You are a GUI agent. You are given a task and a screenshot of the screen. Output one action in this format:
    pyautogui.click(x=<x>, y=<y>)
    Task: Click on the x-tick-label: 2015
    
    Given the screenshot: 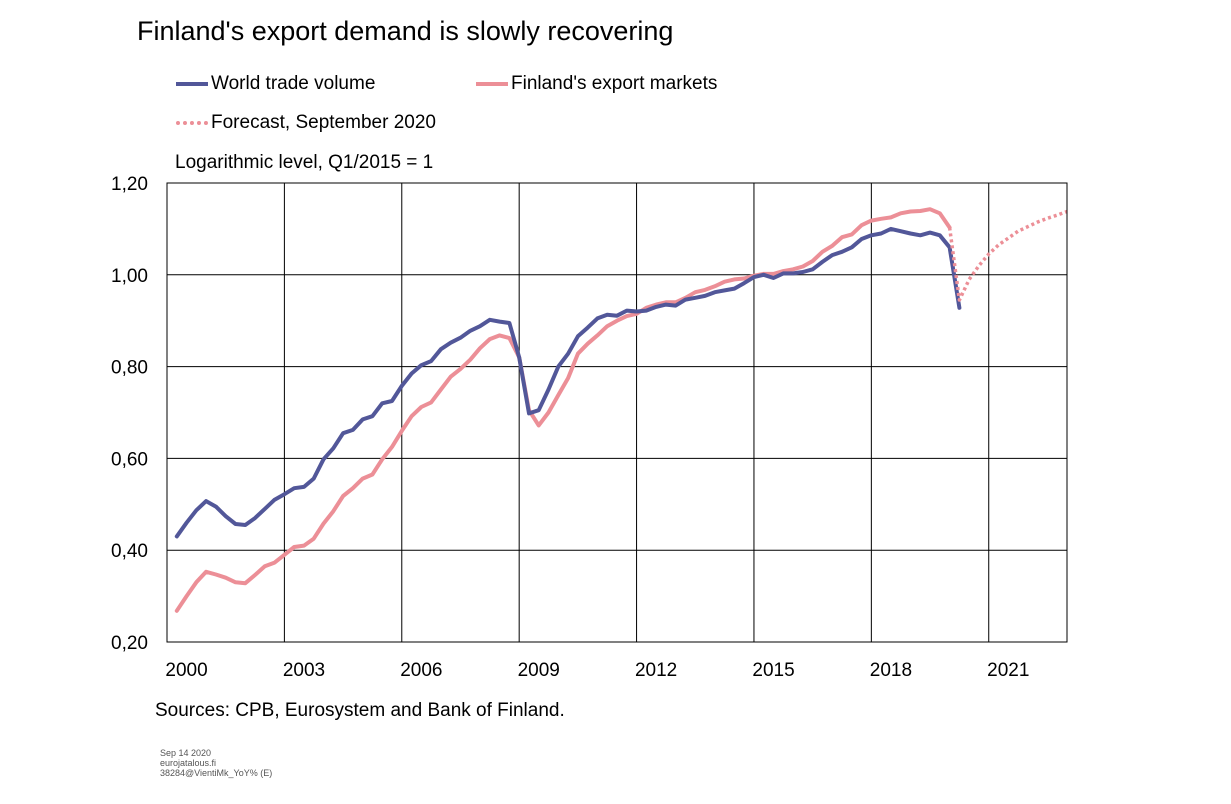 What is the action you would take?
    pyautogui.click(x=773, y=670)
    